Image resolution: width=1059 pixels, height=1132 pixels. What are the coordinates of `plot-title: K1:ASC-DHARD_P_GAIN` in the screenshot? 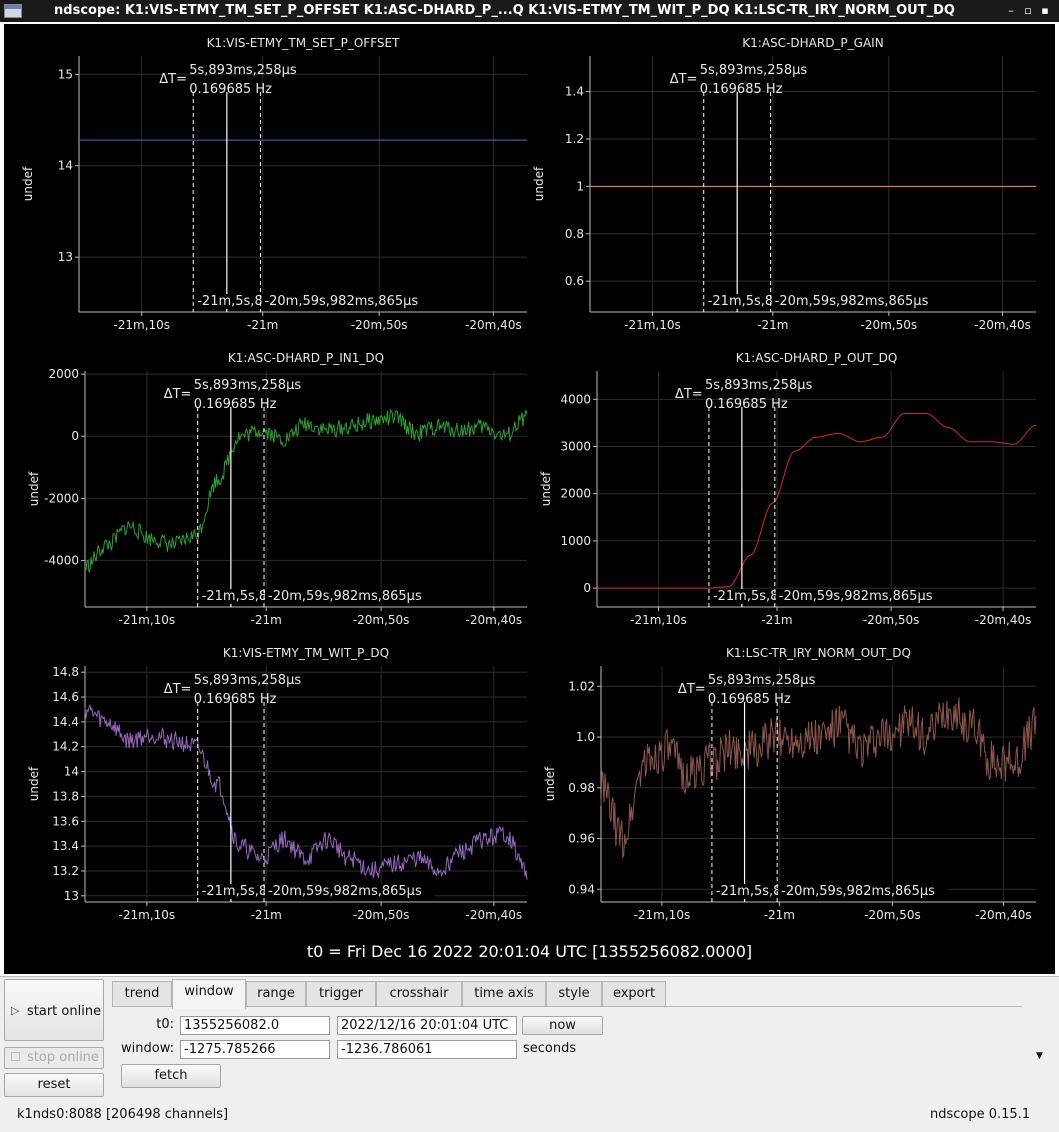 It's located at (812, 43).